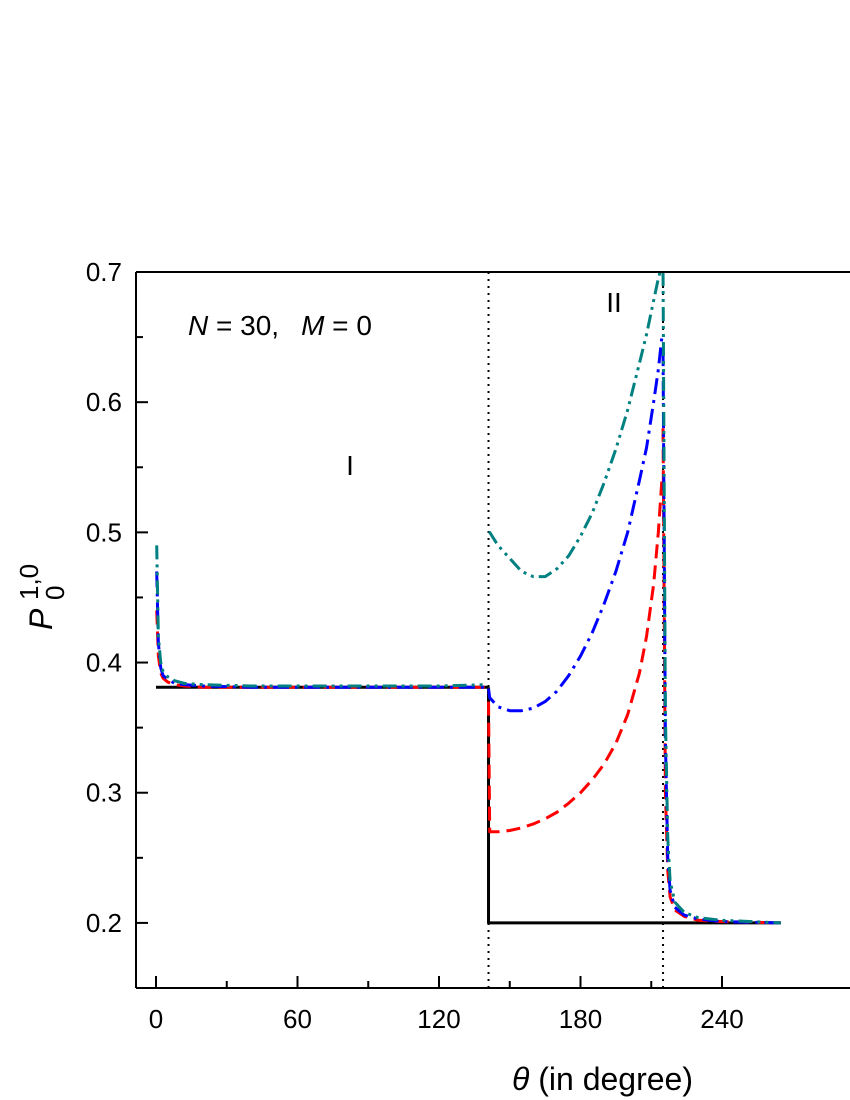 This screenshot has height=1100, width=850. What do you see at coordinates (280, 325) in the screenshot?
I see `param-annotation: N = 30, M = 0` at bounding box center [280, 325].